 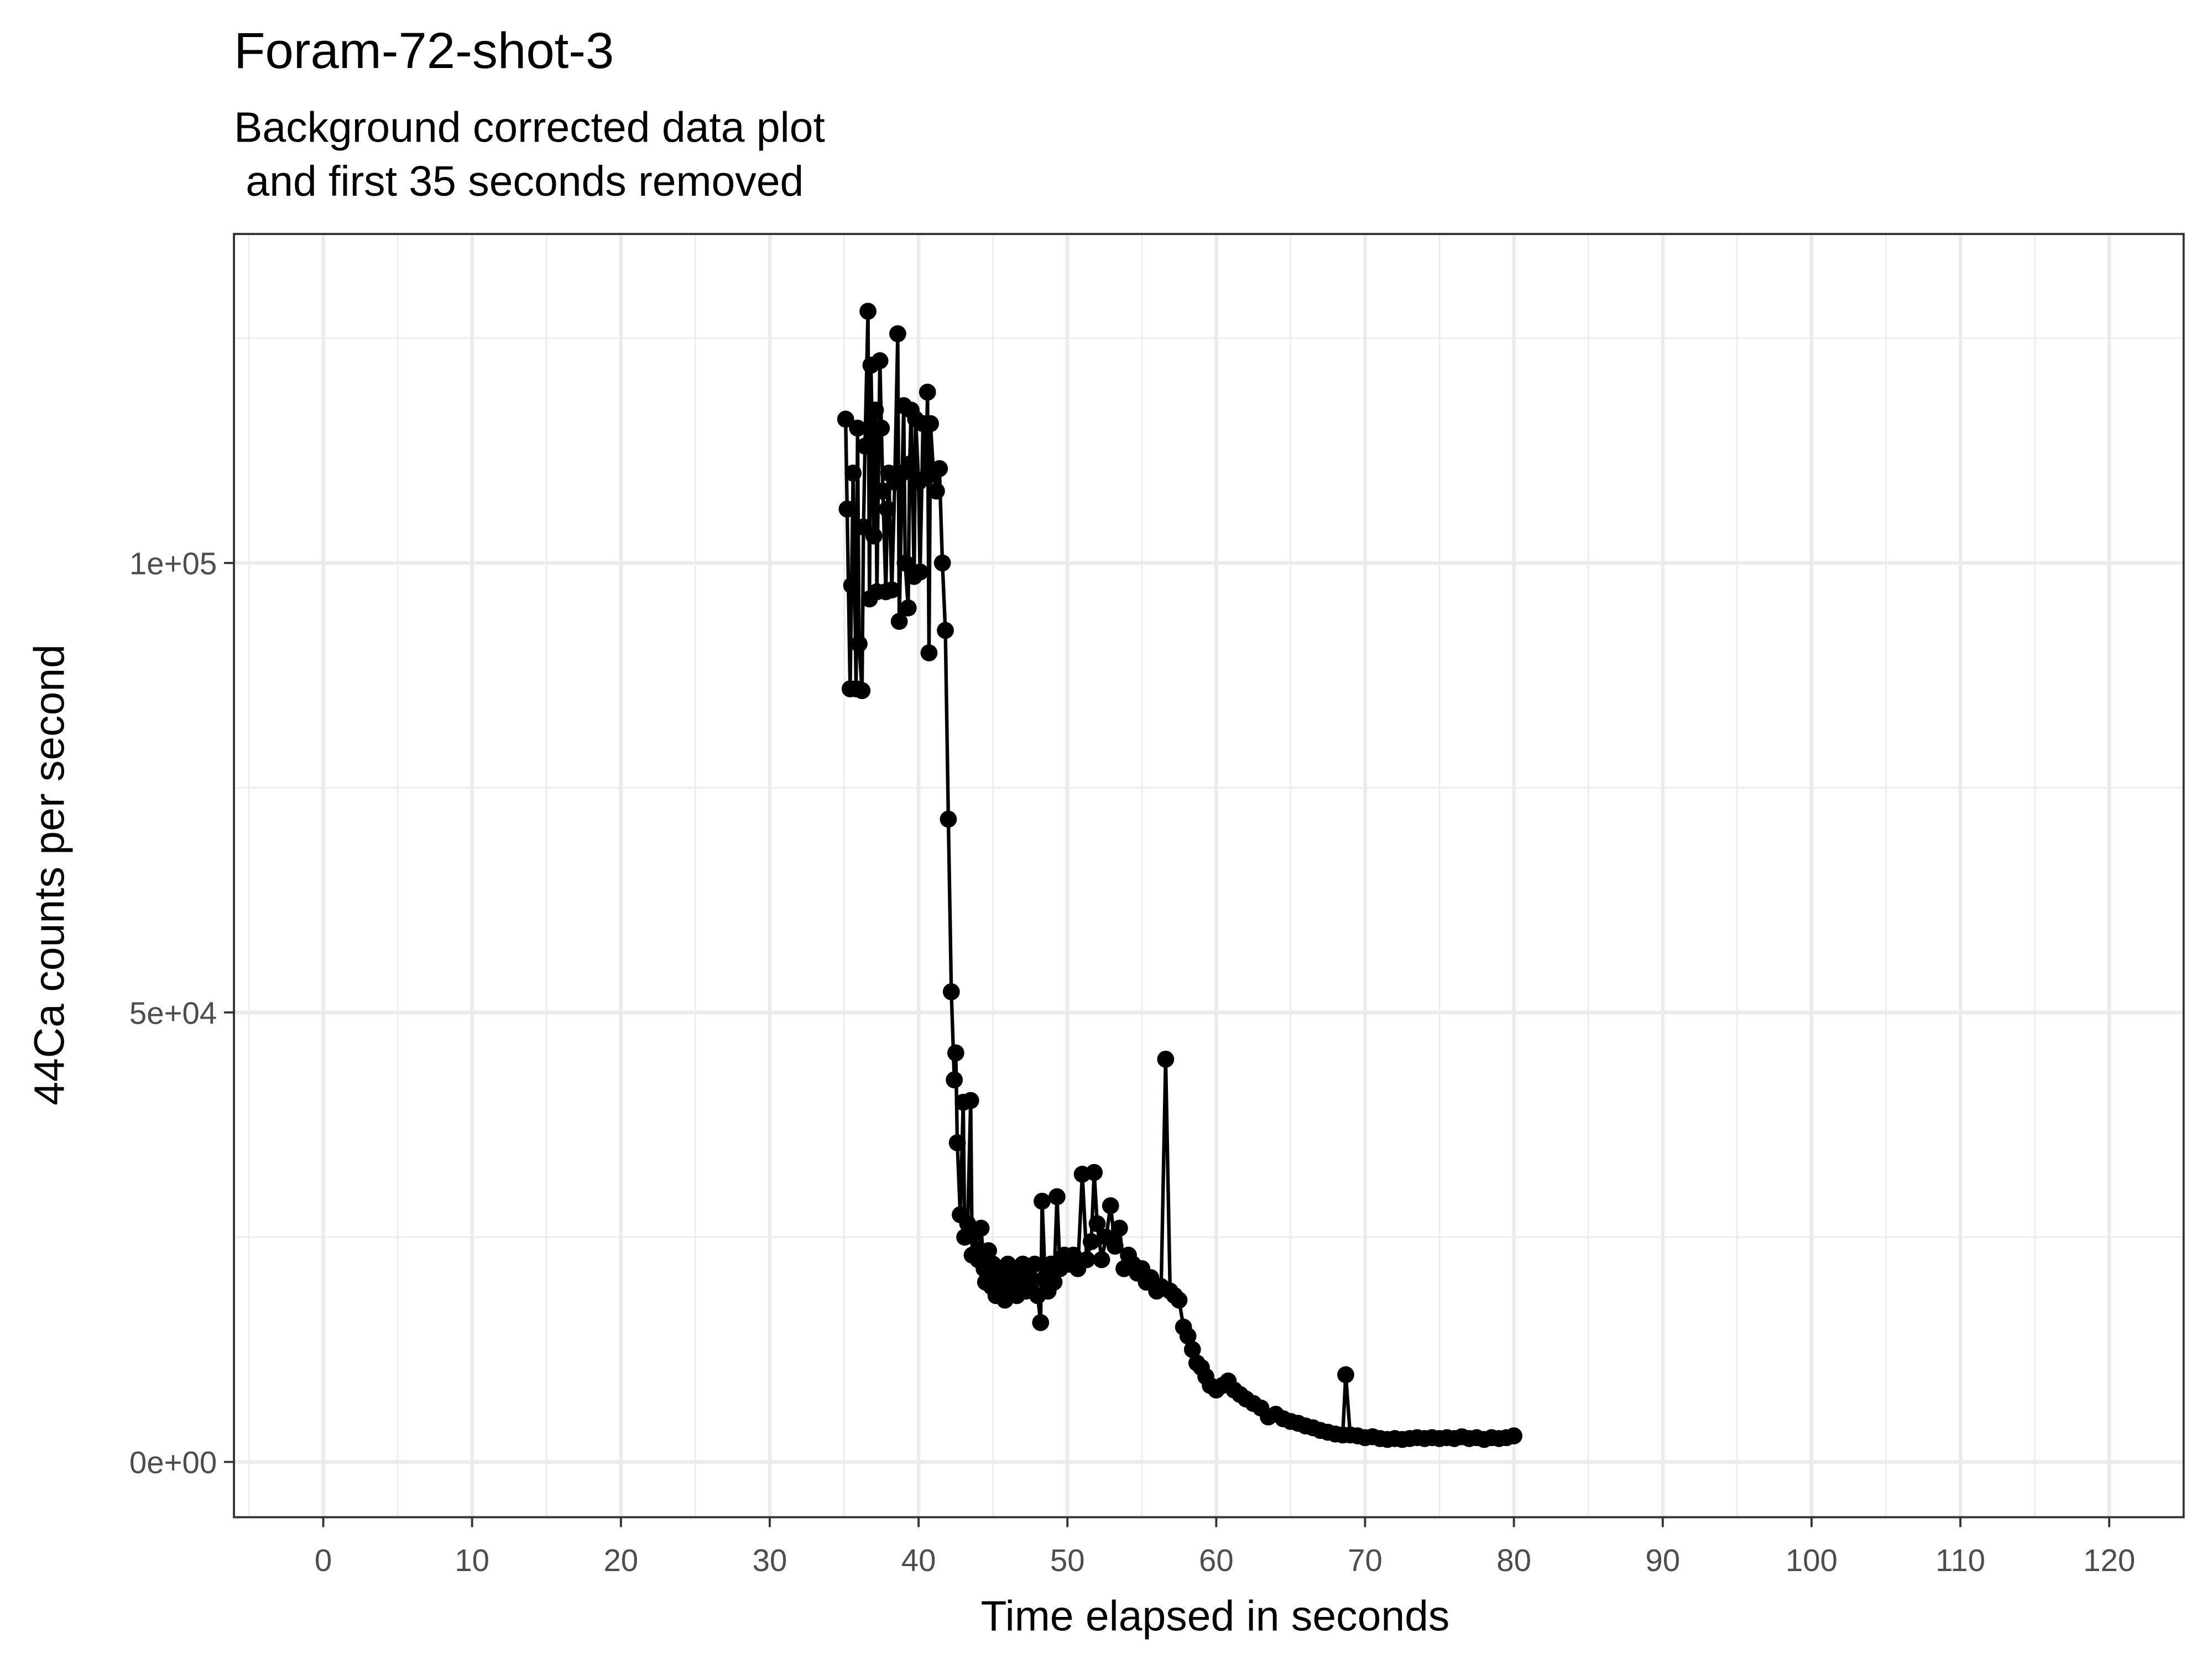 What do you see at coordinates (1215, 1617) in the screenshot?
I see `x-axis-title: Time elapsed in seconds` at bounding box center [1215, 1617].